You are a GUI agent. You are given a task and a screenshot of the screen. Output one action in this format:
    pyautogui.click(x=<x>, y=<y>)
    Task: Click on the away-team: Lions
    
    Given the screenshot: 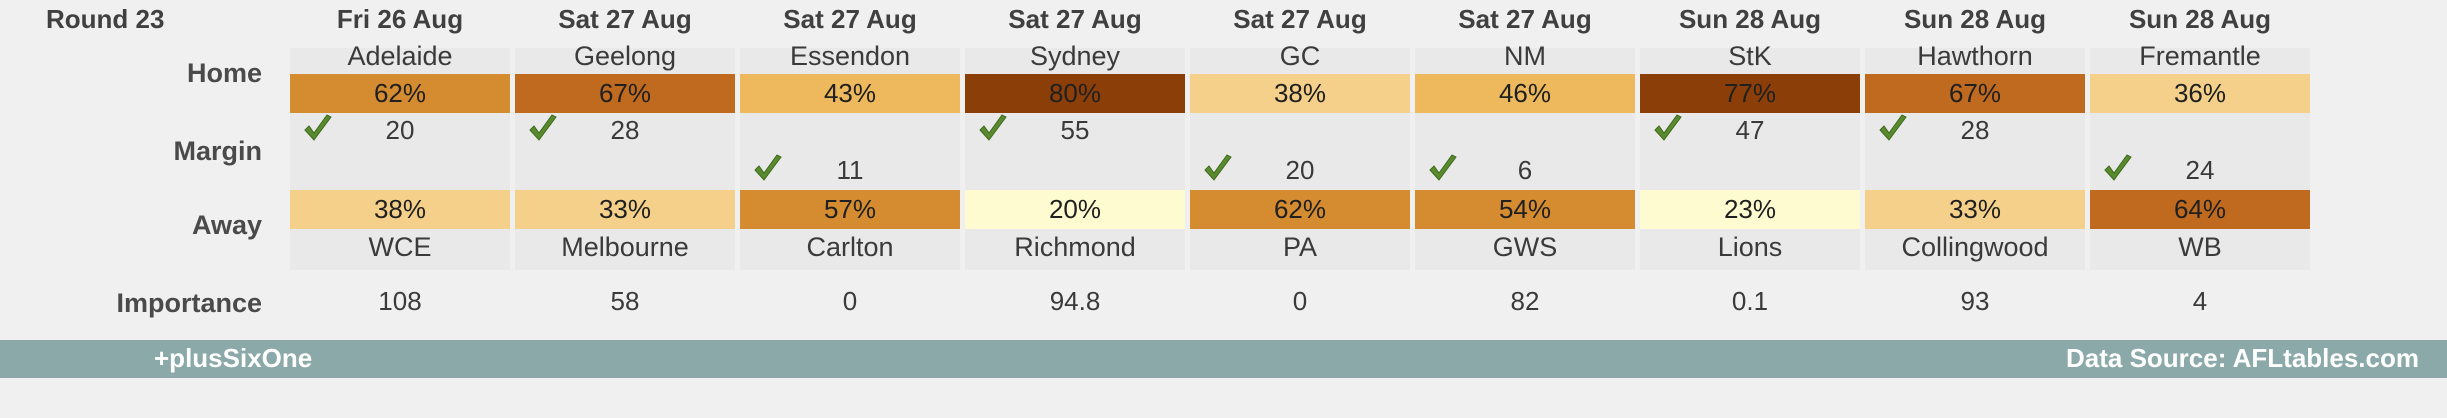 What is the action you would take?
    pyautogui.click(x=1750, y=247)
    